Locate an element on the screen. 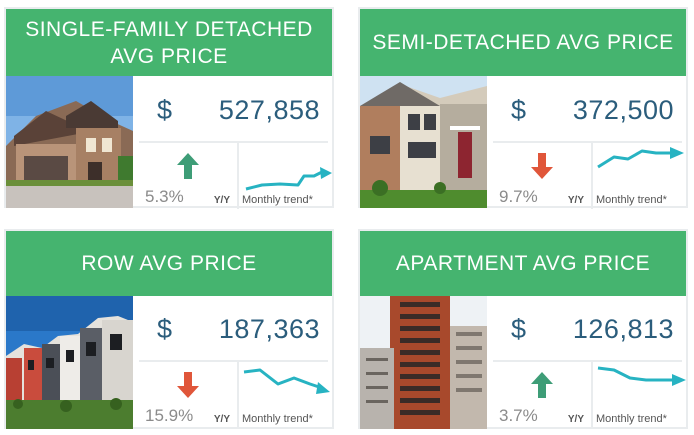  change-percent: 15.9% is located at coordinates (169, 415).